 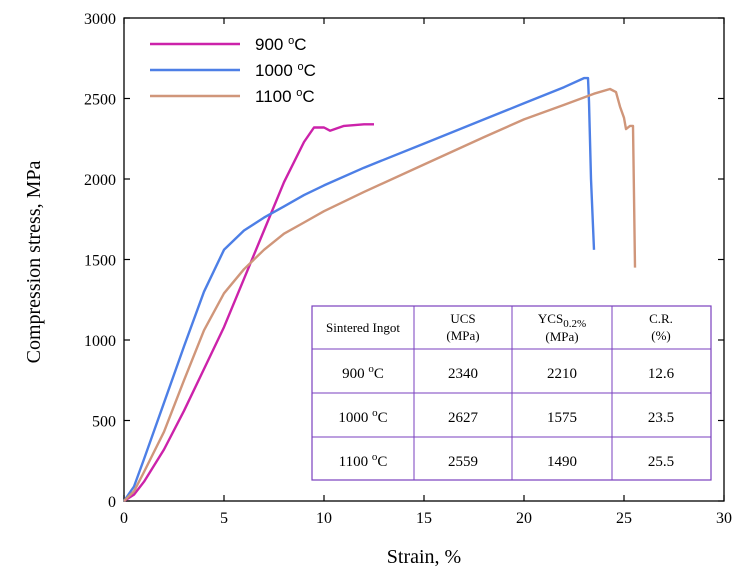 What do you see at coordinates (562, 462) in the screenshot?
I see `table-cell-ycs: 1490` at bounding box center [562, 462].